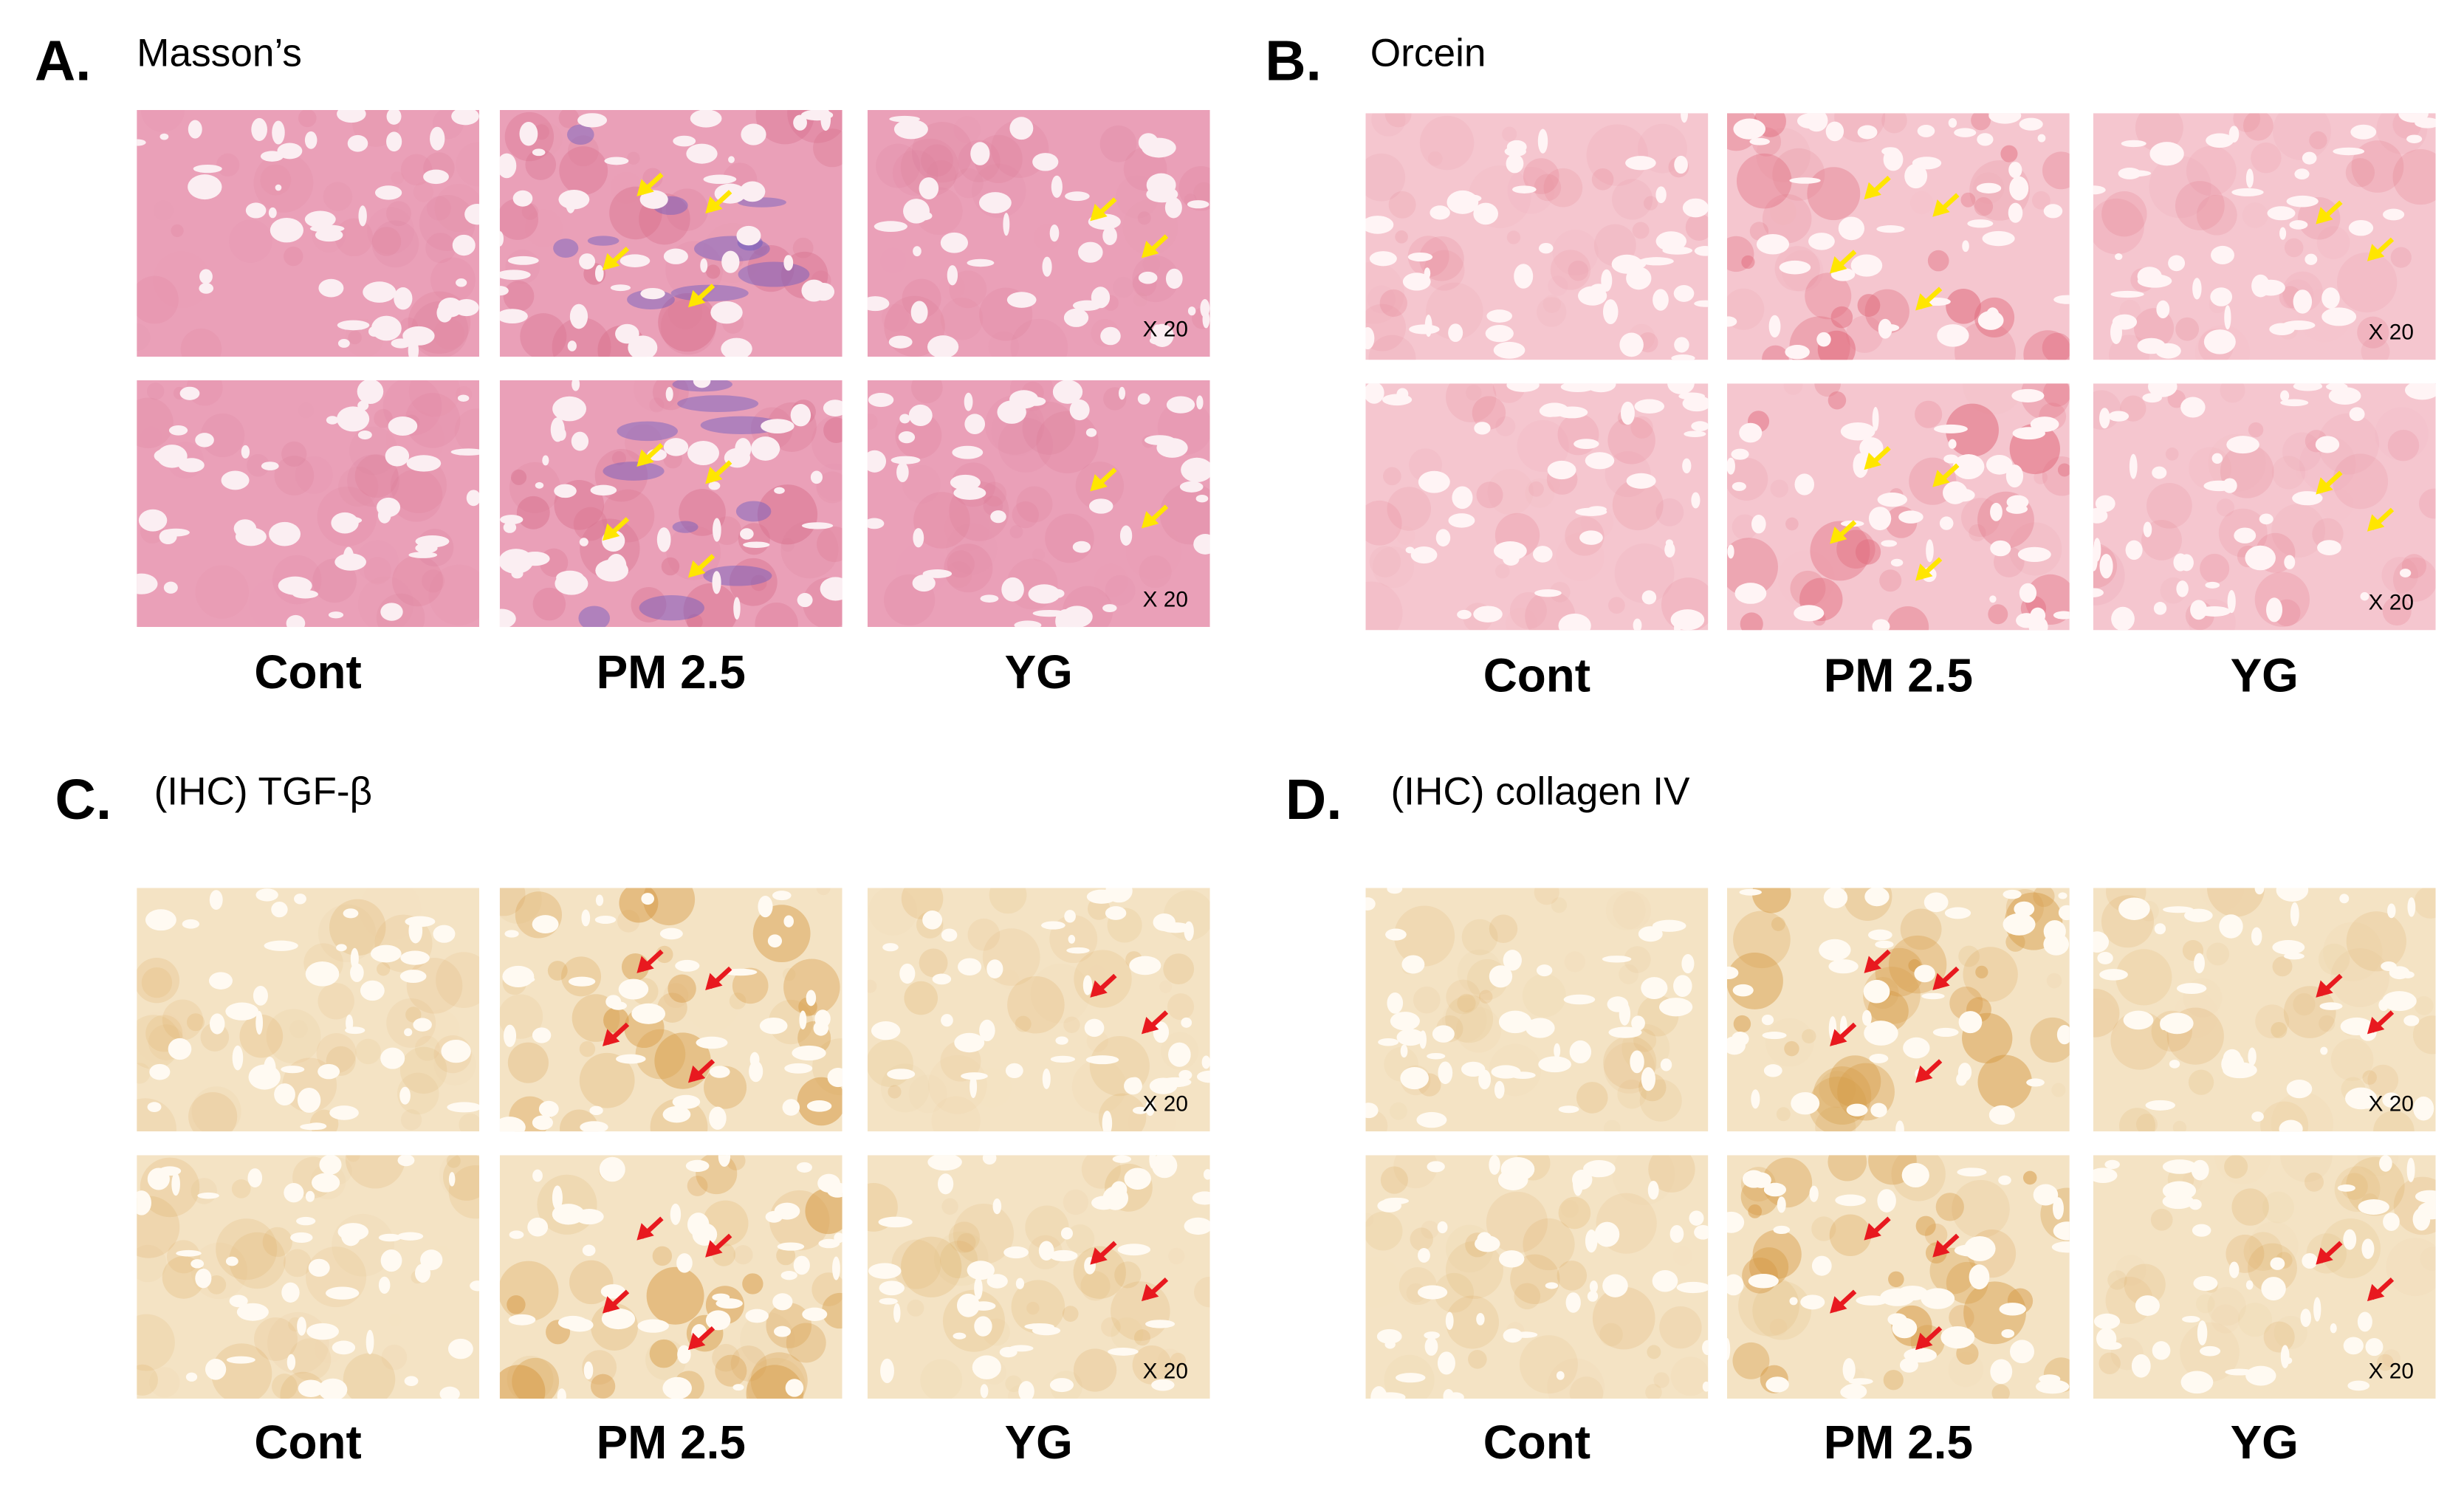  I want to click on panel-title: Orcein, so click(1428, 53).